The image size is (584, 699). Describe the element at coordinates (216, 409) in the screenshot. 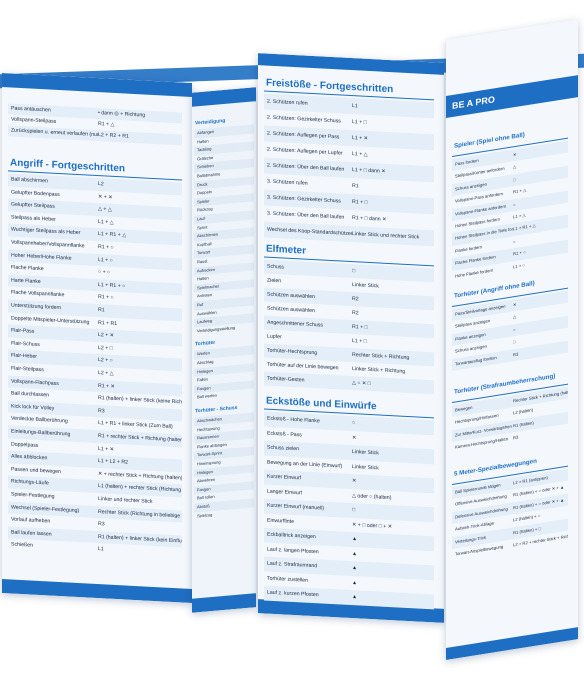

I see `section-title: Torhüter - Schuss` at that location.